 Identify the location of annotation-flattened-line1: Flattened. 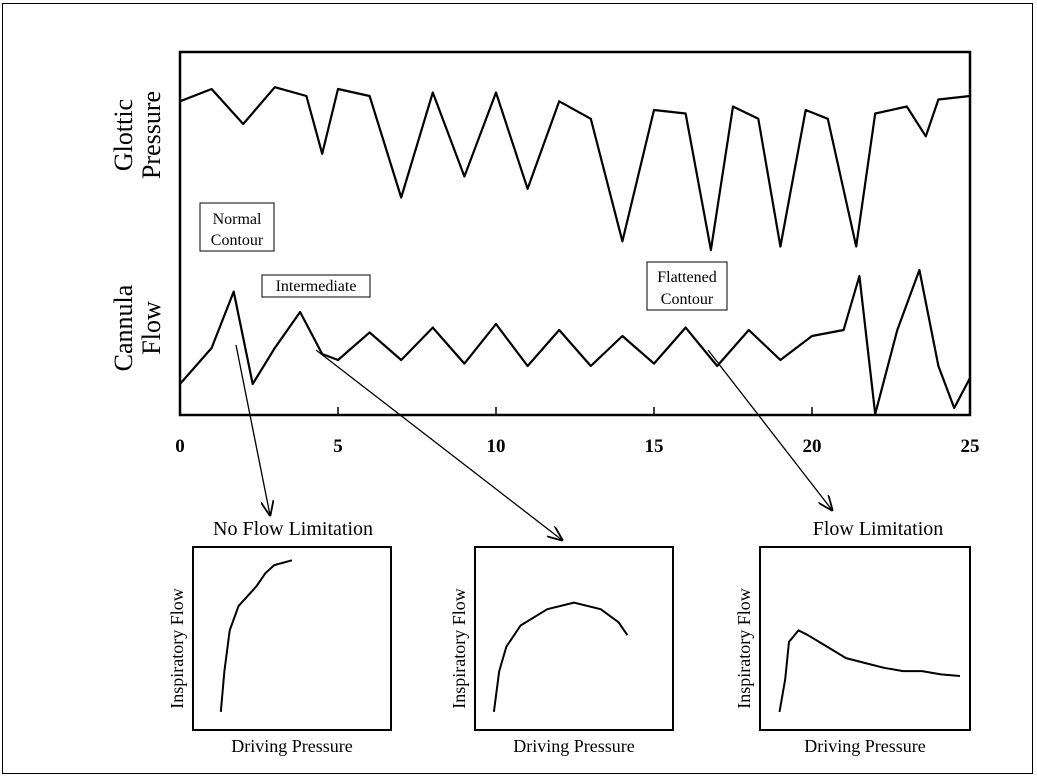
(687, 277).